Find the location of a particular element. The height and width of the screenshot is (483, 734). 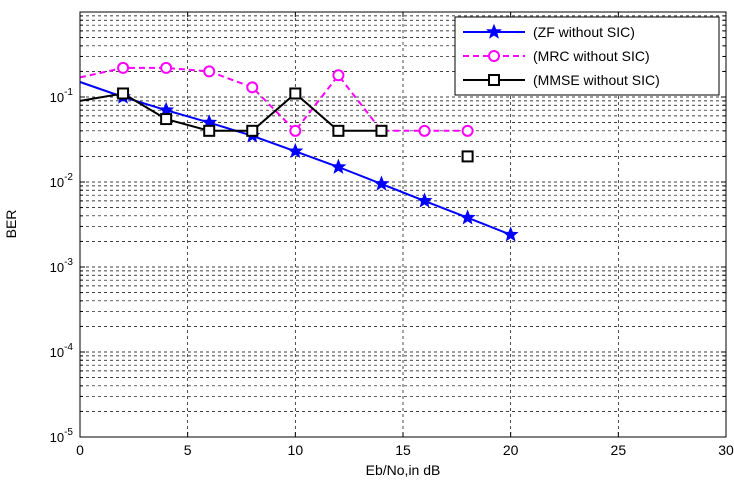

series-circle is located at coordinates (276, 99).